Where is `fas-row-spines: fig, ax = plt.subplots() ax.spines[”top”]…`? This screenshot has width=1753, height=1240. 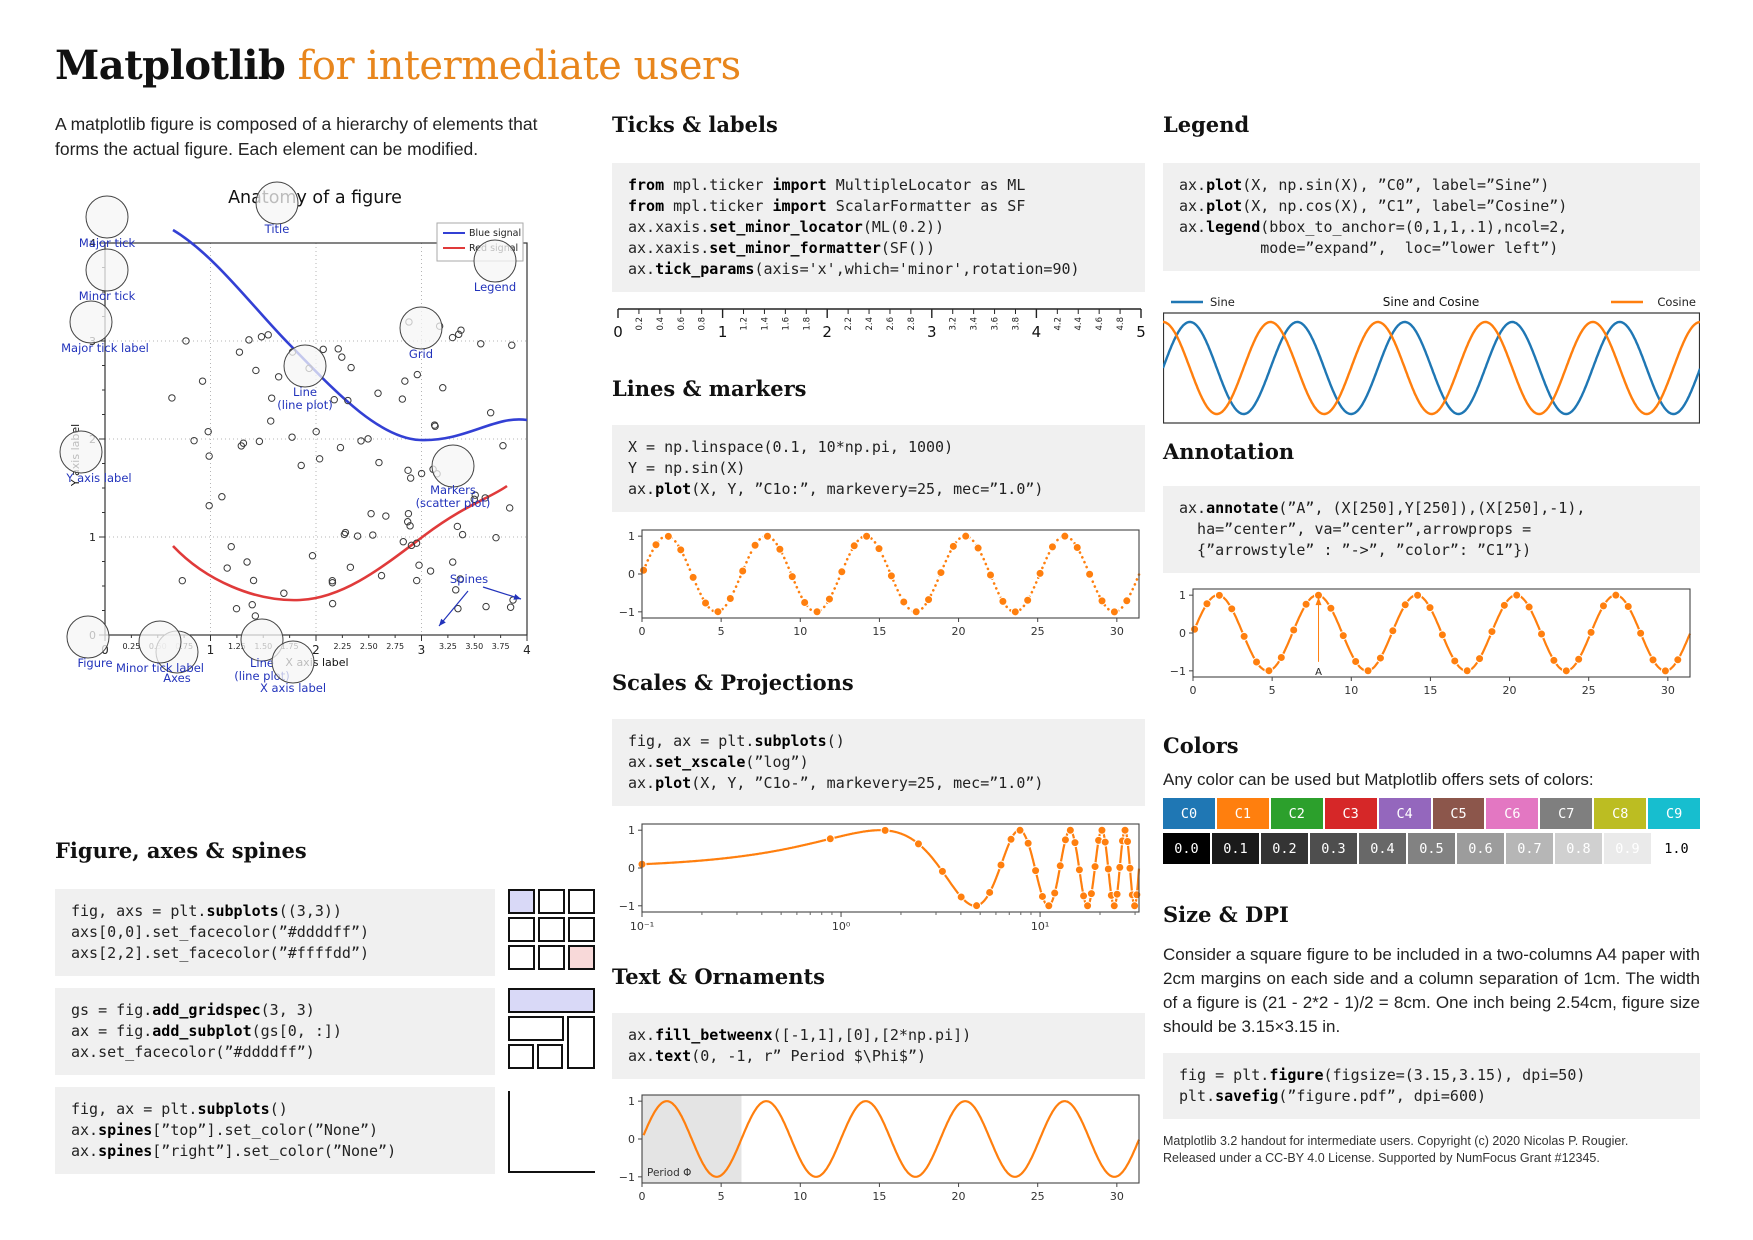
fas-row-spines: fig, ax = plt.subplots() ax.spines[”top”]… is located at coordinates (325, 1130).